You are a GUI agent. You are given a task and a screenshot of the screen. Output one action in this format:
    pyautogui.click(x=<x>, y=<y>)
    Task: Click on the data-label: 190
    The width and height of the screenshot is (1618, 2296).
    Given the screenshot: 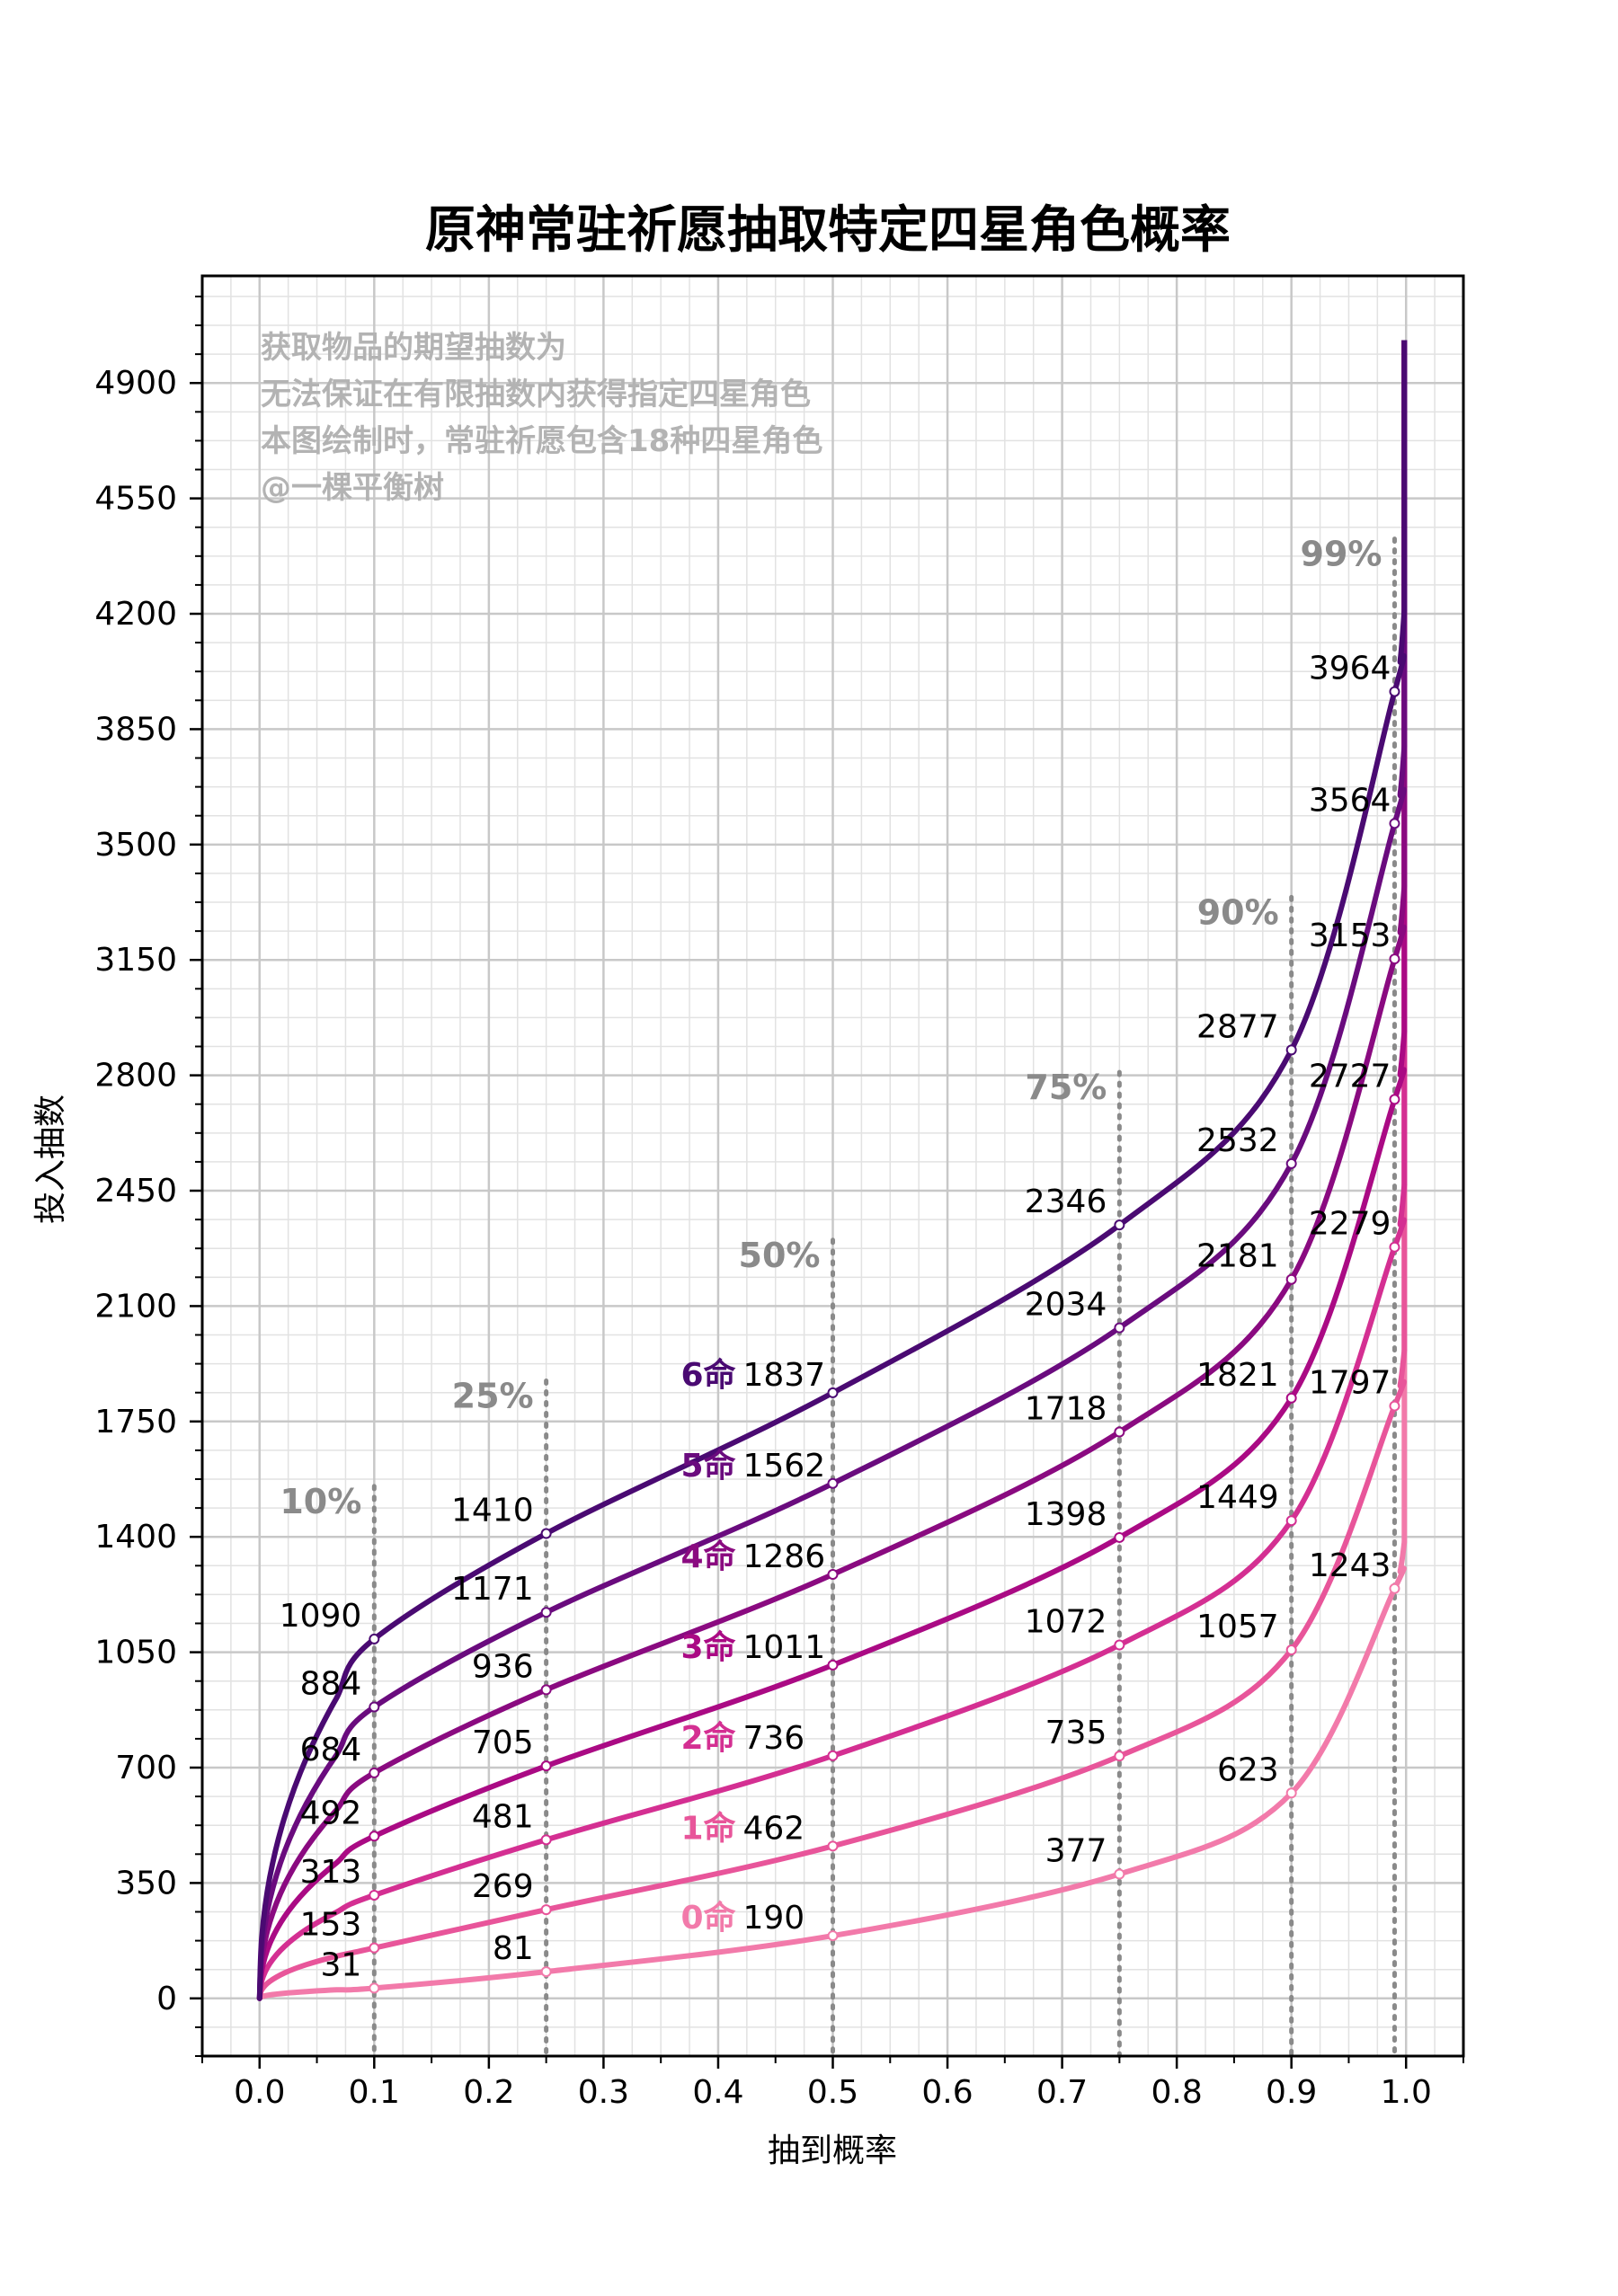 What is the action you would take?
    pyautogui.click(x=774, y=1918)
    